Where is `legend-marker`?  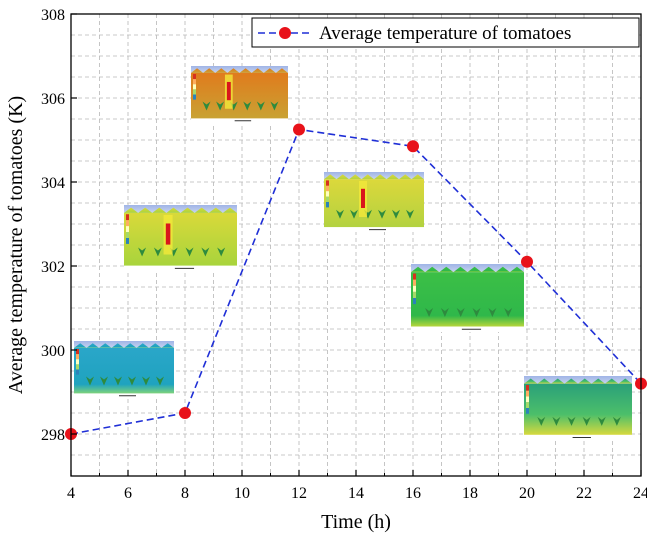
legend-marker is located at coordinates (285, 33).